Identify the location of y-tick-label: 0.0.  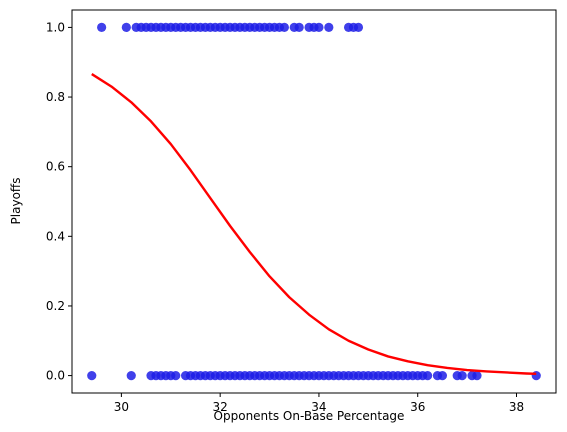
(55, 376).